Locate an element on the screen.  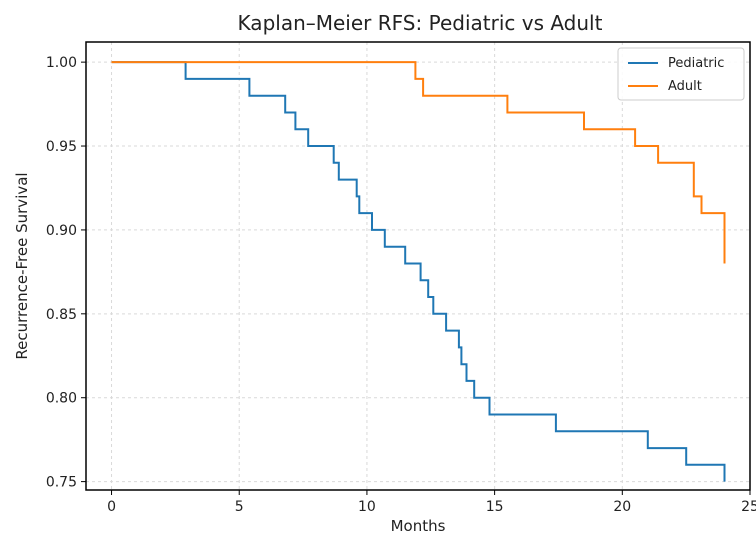
y-tick-label: 0.80 is located at coordinates (61, 399).